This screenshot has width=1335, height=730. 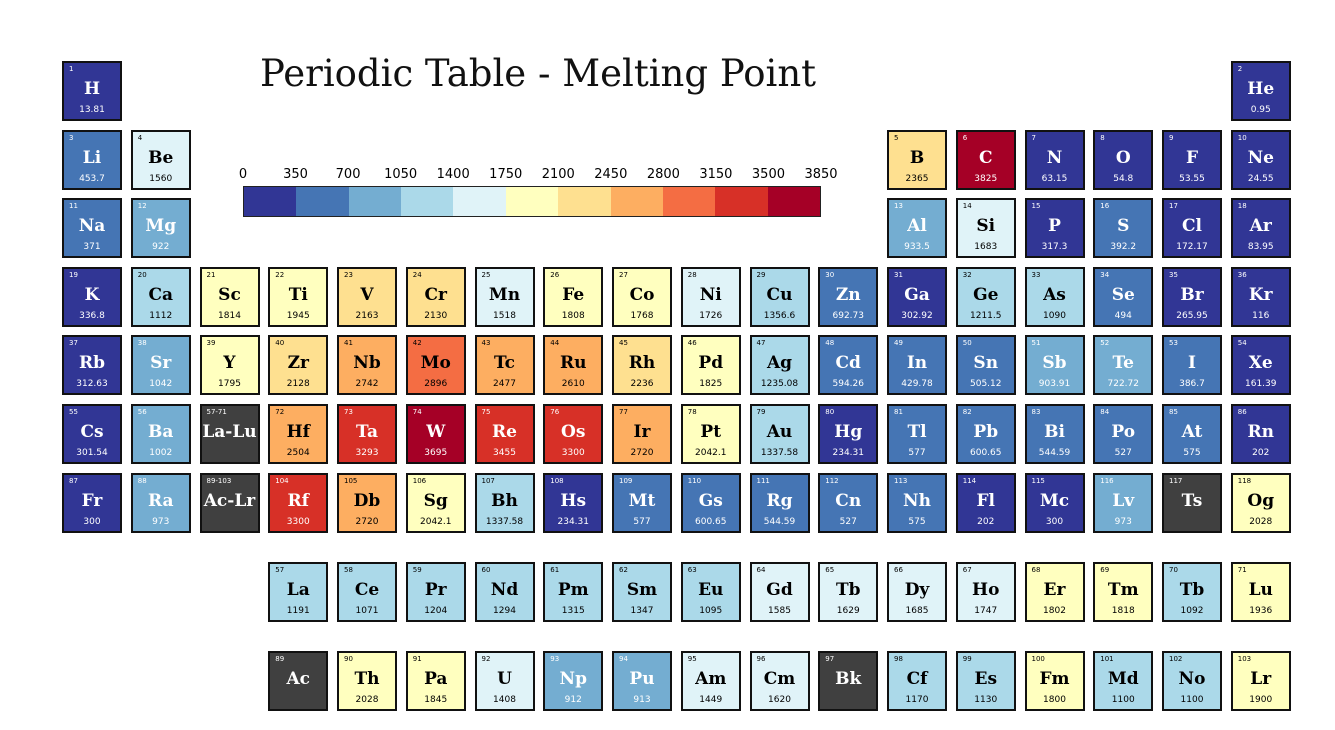 What do you see at coordinates (848, 521) in the screenshot?
I see `element-melting-point: 527` at bounding box center [848, 521].